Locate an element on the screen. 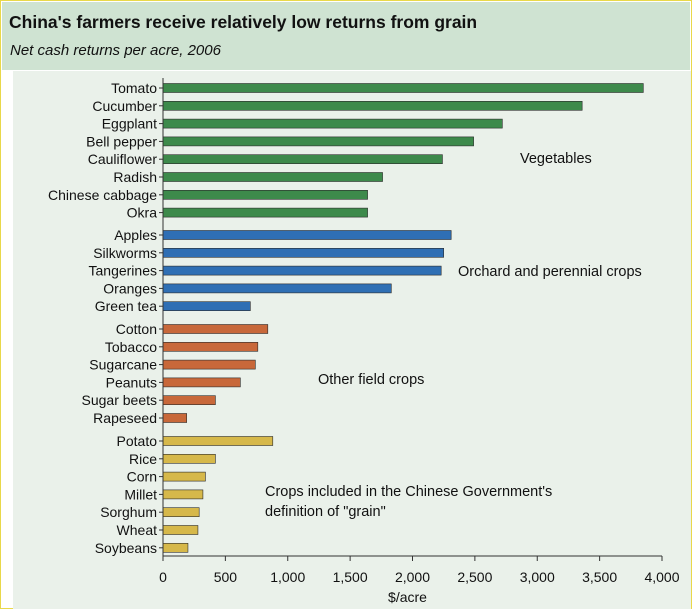  bar-silkworms is located at coordinates (303, 253).